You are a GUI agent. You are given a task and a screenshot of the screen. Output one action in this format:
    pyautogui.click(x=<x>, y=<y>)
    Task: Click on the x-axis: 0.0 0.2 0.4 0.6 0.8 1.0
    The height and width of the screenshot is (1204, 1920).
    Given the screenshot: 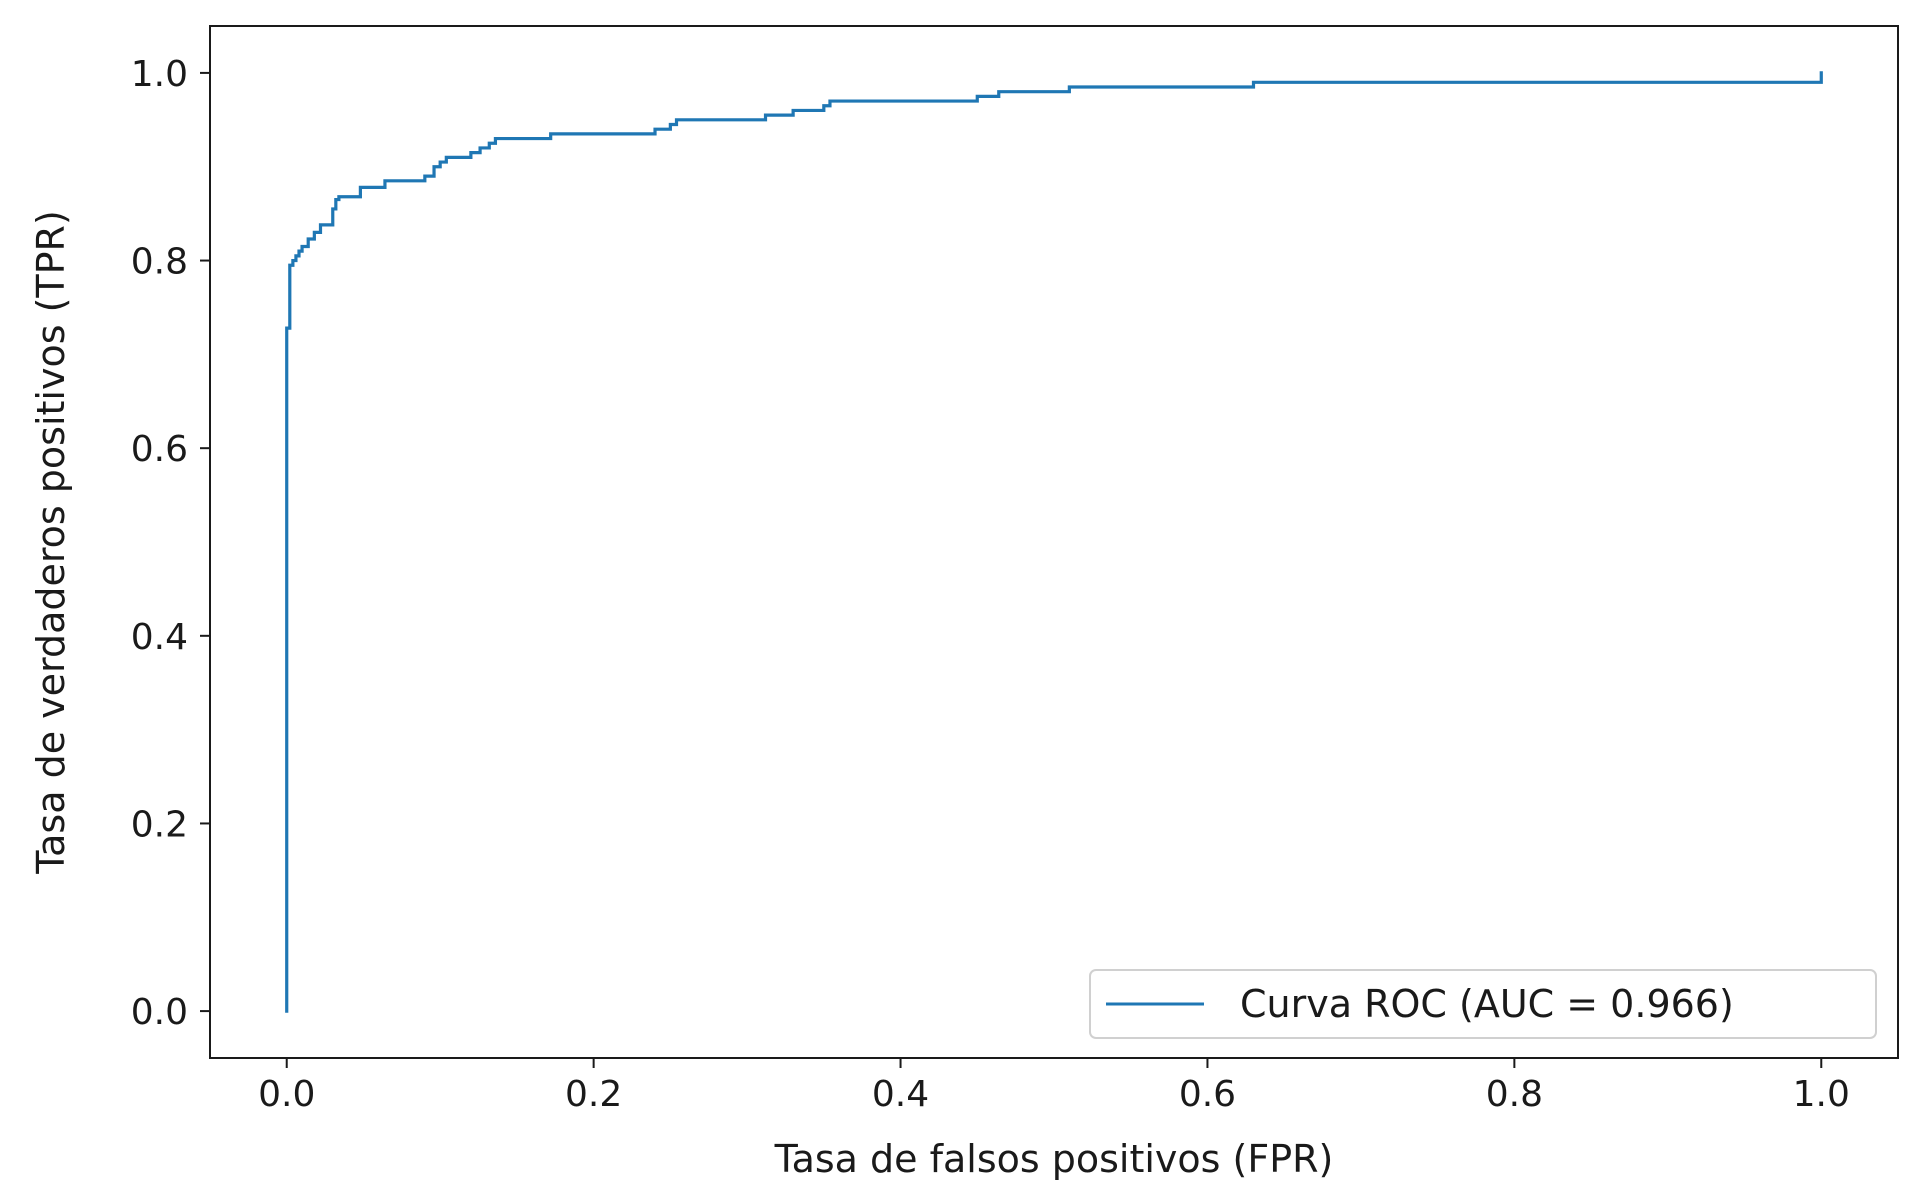 What is the action you would take?
    pyautogui.click(x=1054, y=1086)
    